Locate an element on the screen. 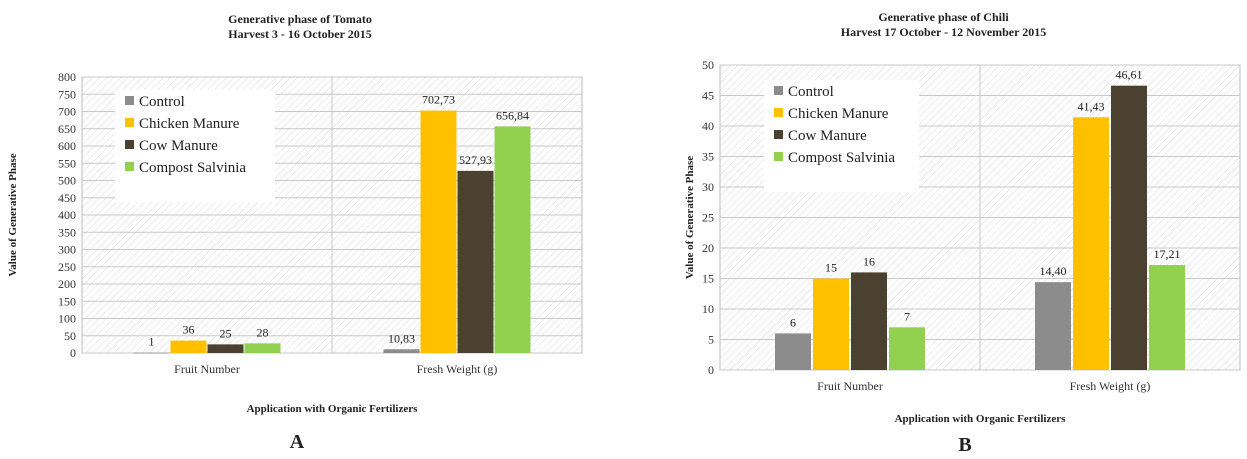  data-label: 16 is located at coordinates (869, 261).